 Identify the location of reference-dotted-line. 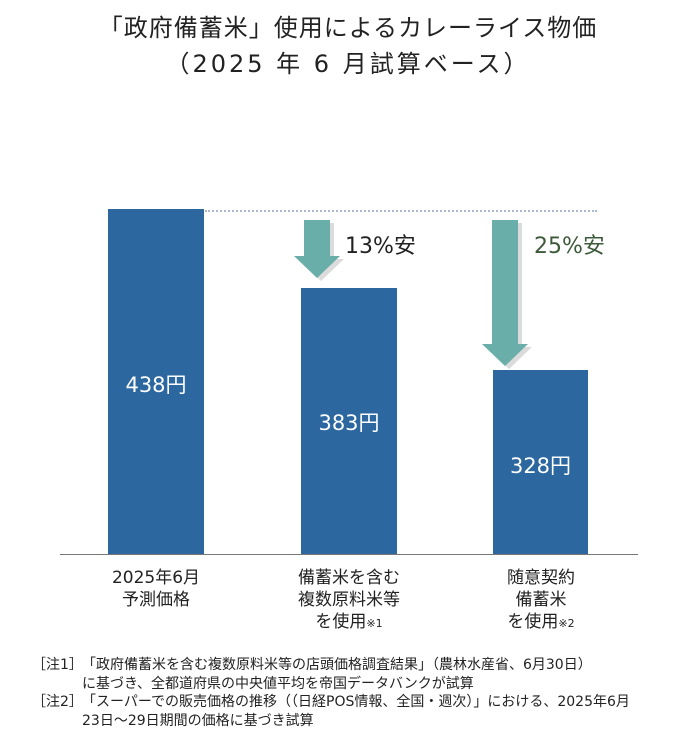
(401, 211).